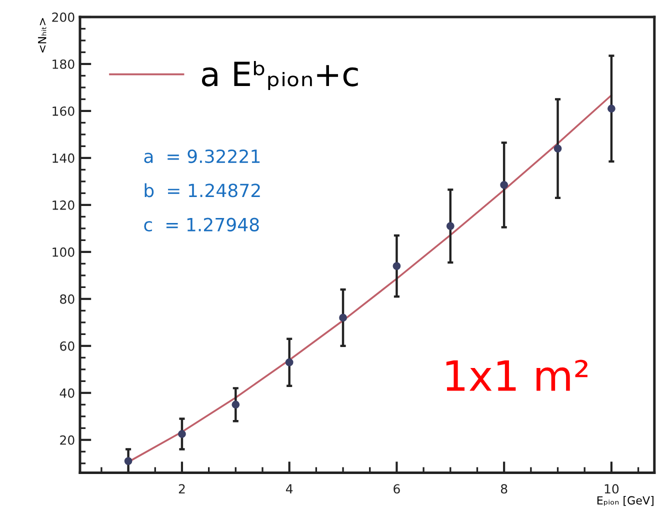 Image resolution: width=661 pixels, height=515 pixels. I want to click on annotation: c = 1.27948, so click(201, 225).